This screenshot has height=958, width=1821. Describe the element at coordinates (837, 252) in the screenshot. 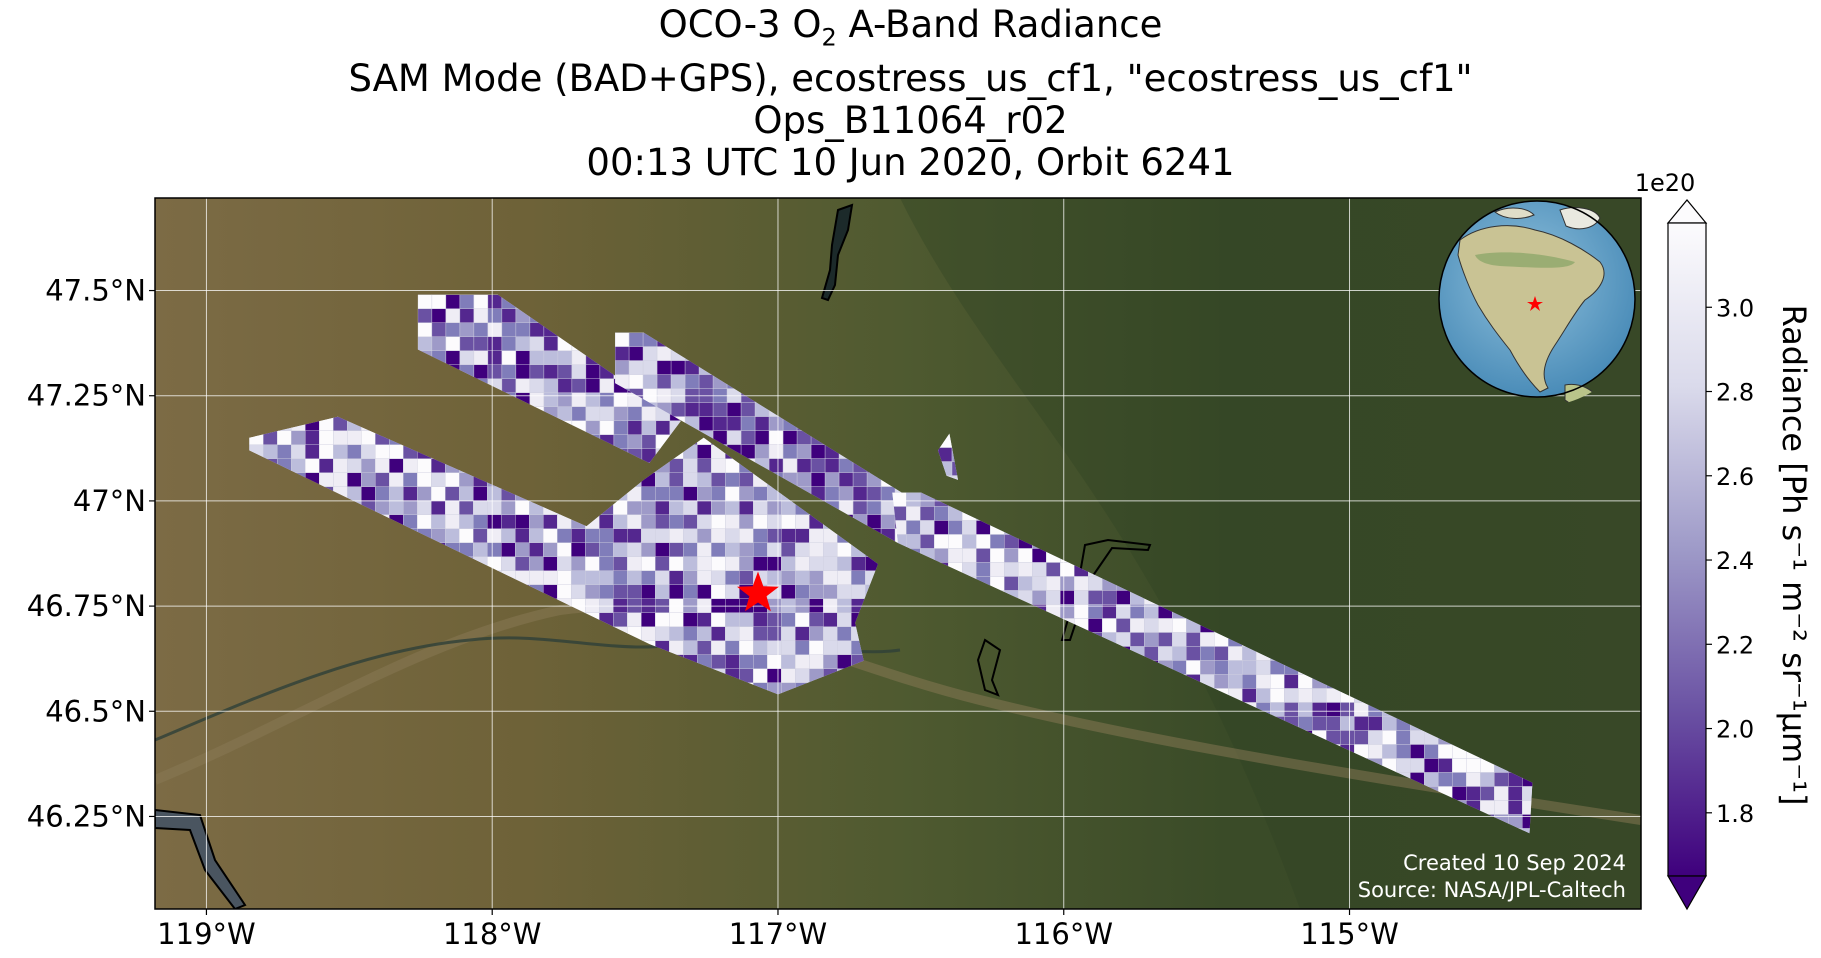

I see `lake-outline-coeur-dalene` at that location.